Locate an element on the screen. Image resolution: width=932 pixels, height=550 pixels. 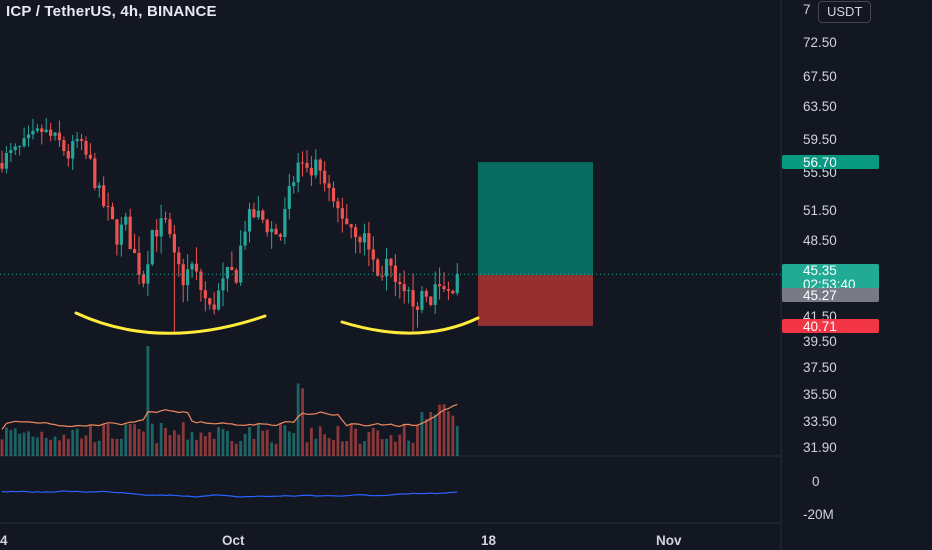
last-price-tag-text: 45.35 is located at coordinates (820, 270).